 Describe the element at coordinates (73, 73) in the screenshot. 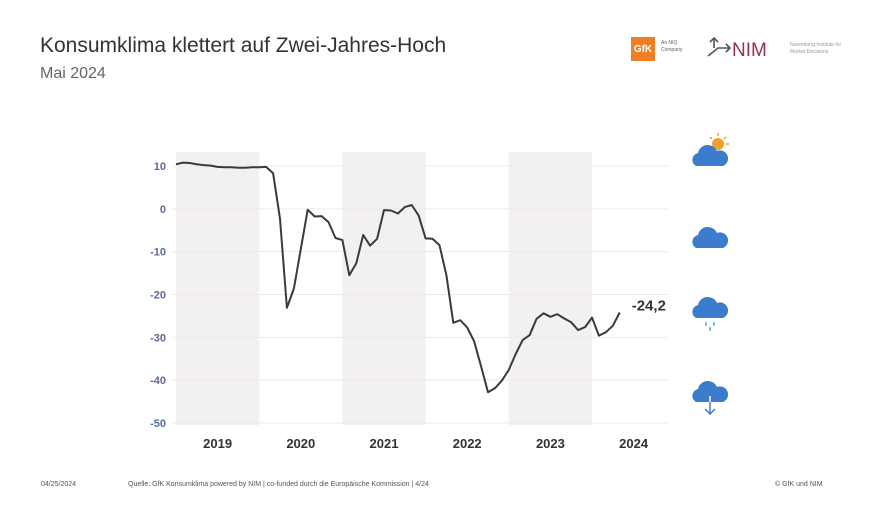

I see `page-subtitle: Mai 2024` at that location.